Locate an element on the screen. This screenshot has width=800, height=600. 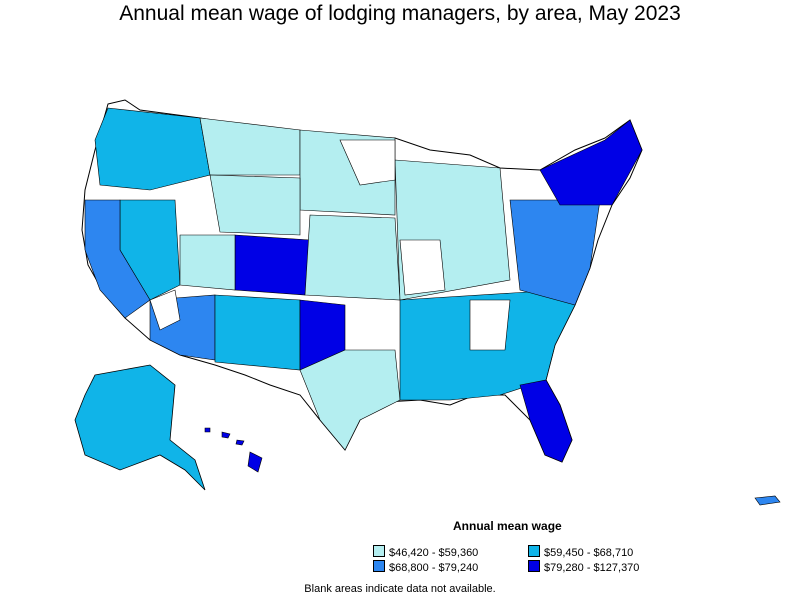
area-california-coast is located at coordinates (117, 259).